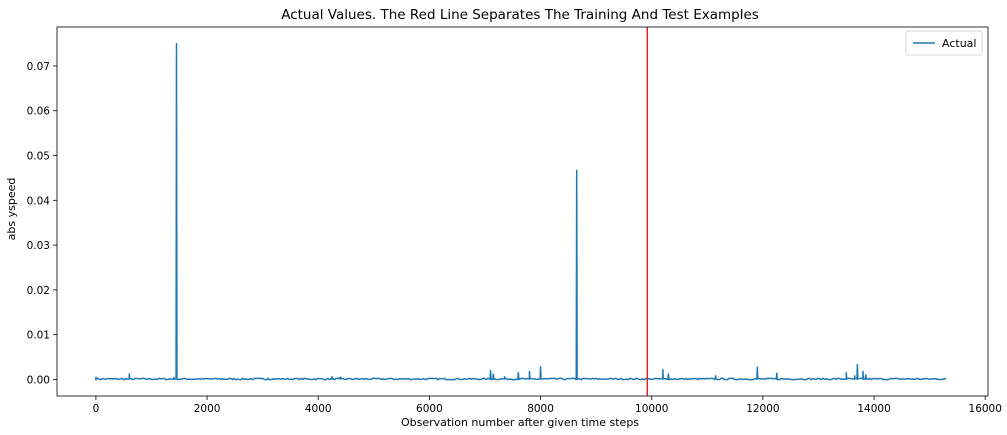 The image size is (1007, 435). What do you see at coordinates (38, 67) in the screenshot?
I see `y-tick-label: 0.07` at bounding box center [38, 67].